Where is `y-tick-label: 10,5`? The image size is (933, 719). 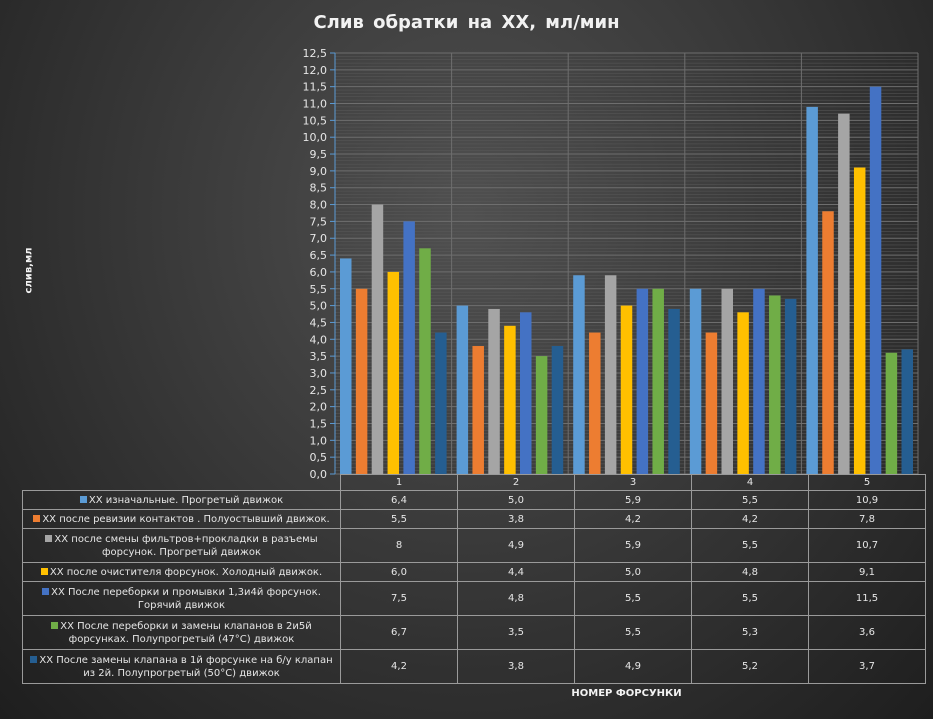 y-tick-label: 10,5 is located at coordinates (315, 120).